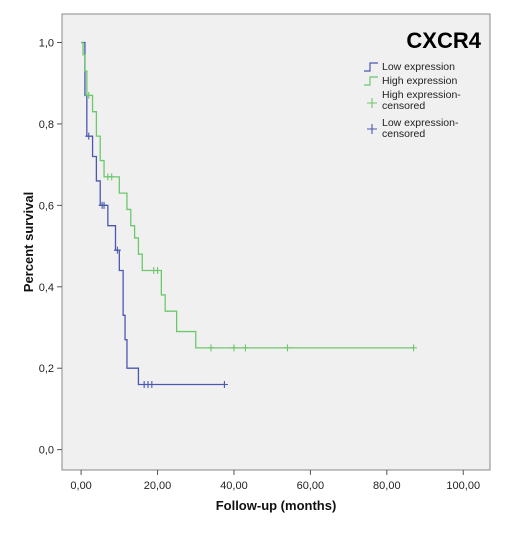  Describe the element at coordinates (234, 486) in the screenshot. I see `x-tick-label: 40,00` at that location.